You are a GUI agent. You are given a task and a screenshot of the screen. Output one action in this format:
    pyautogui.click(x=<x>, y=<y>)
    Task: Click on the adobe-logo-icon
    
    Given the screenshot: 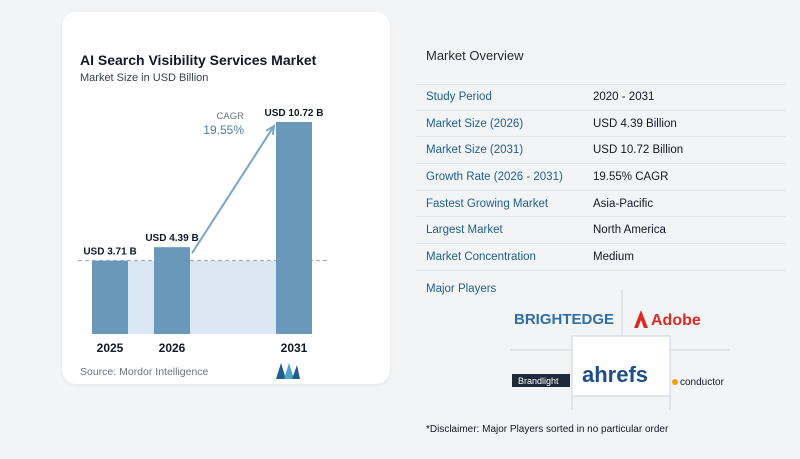 What is the action you would take?
    pyautogui.click(x=641, y=319)
    